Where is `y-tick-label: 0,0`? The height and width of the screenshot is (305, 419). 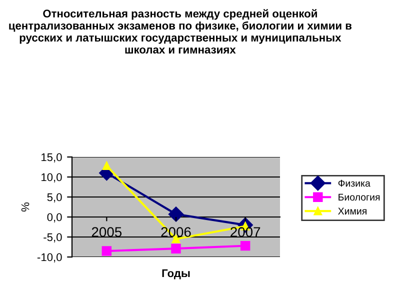
y-tick-label: 0,0 is located at coordinates (54, 217).